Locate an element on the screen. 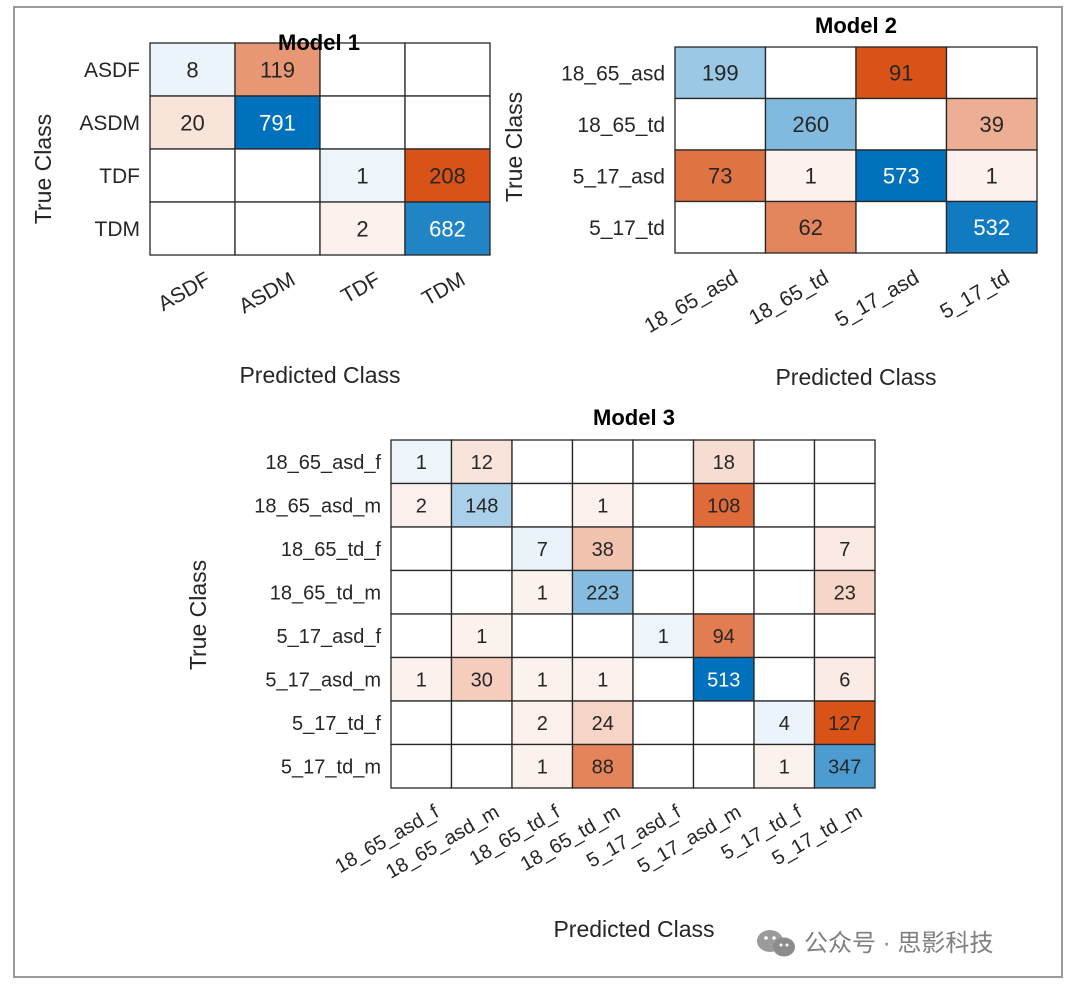 The height and width of the screenshot is (986, 1080). cell-value: 260 is located at coordinates (810, 124).